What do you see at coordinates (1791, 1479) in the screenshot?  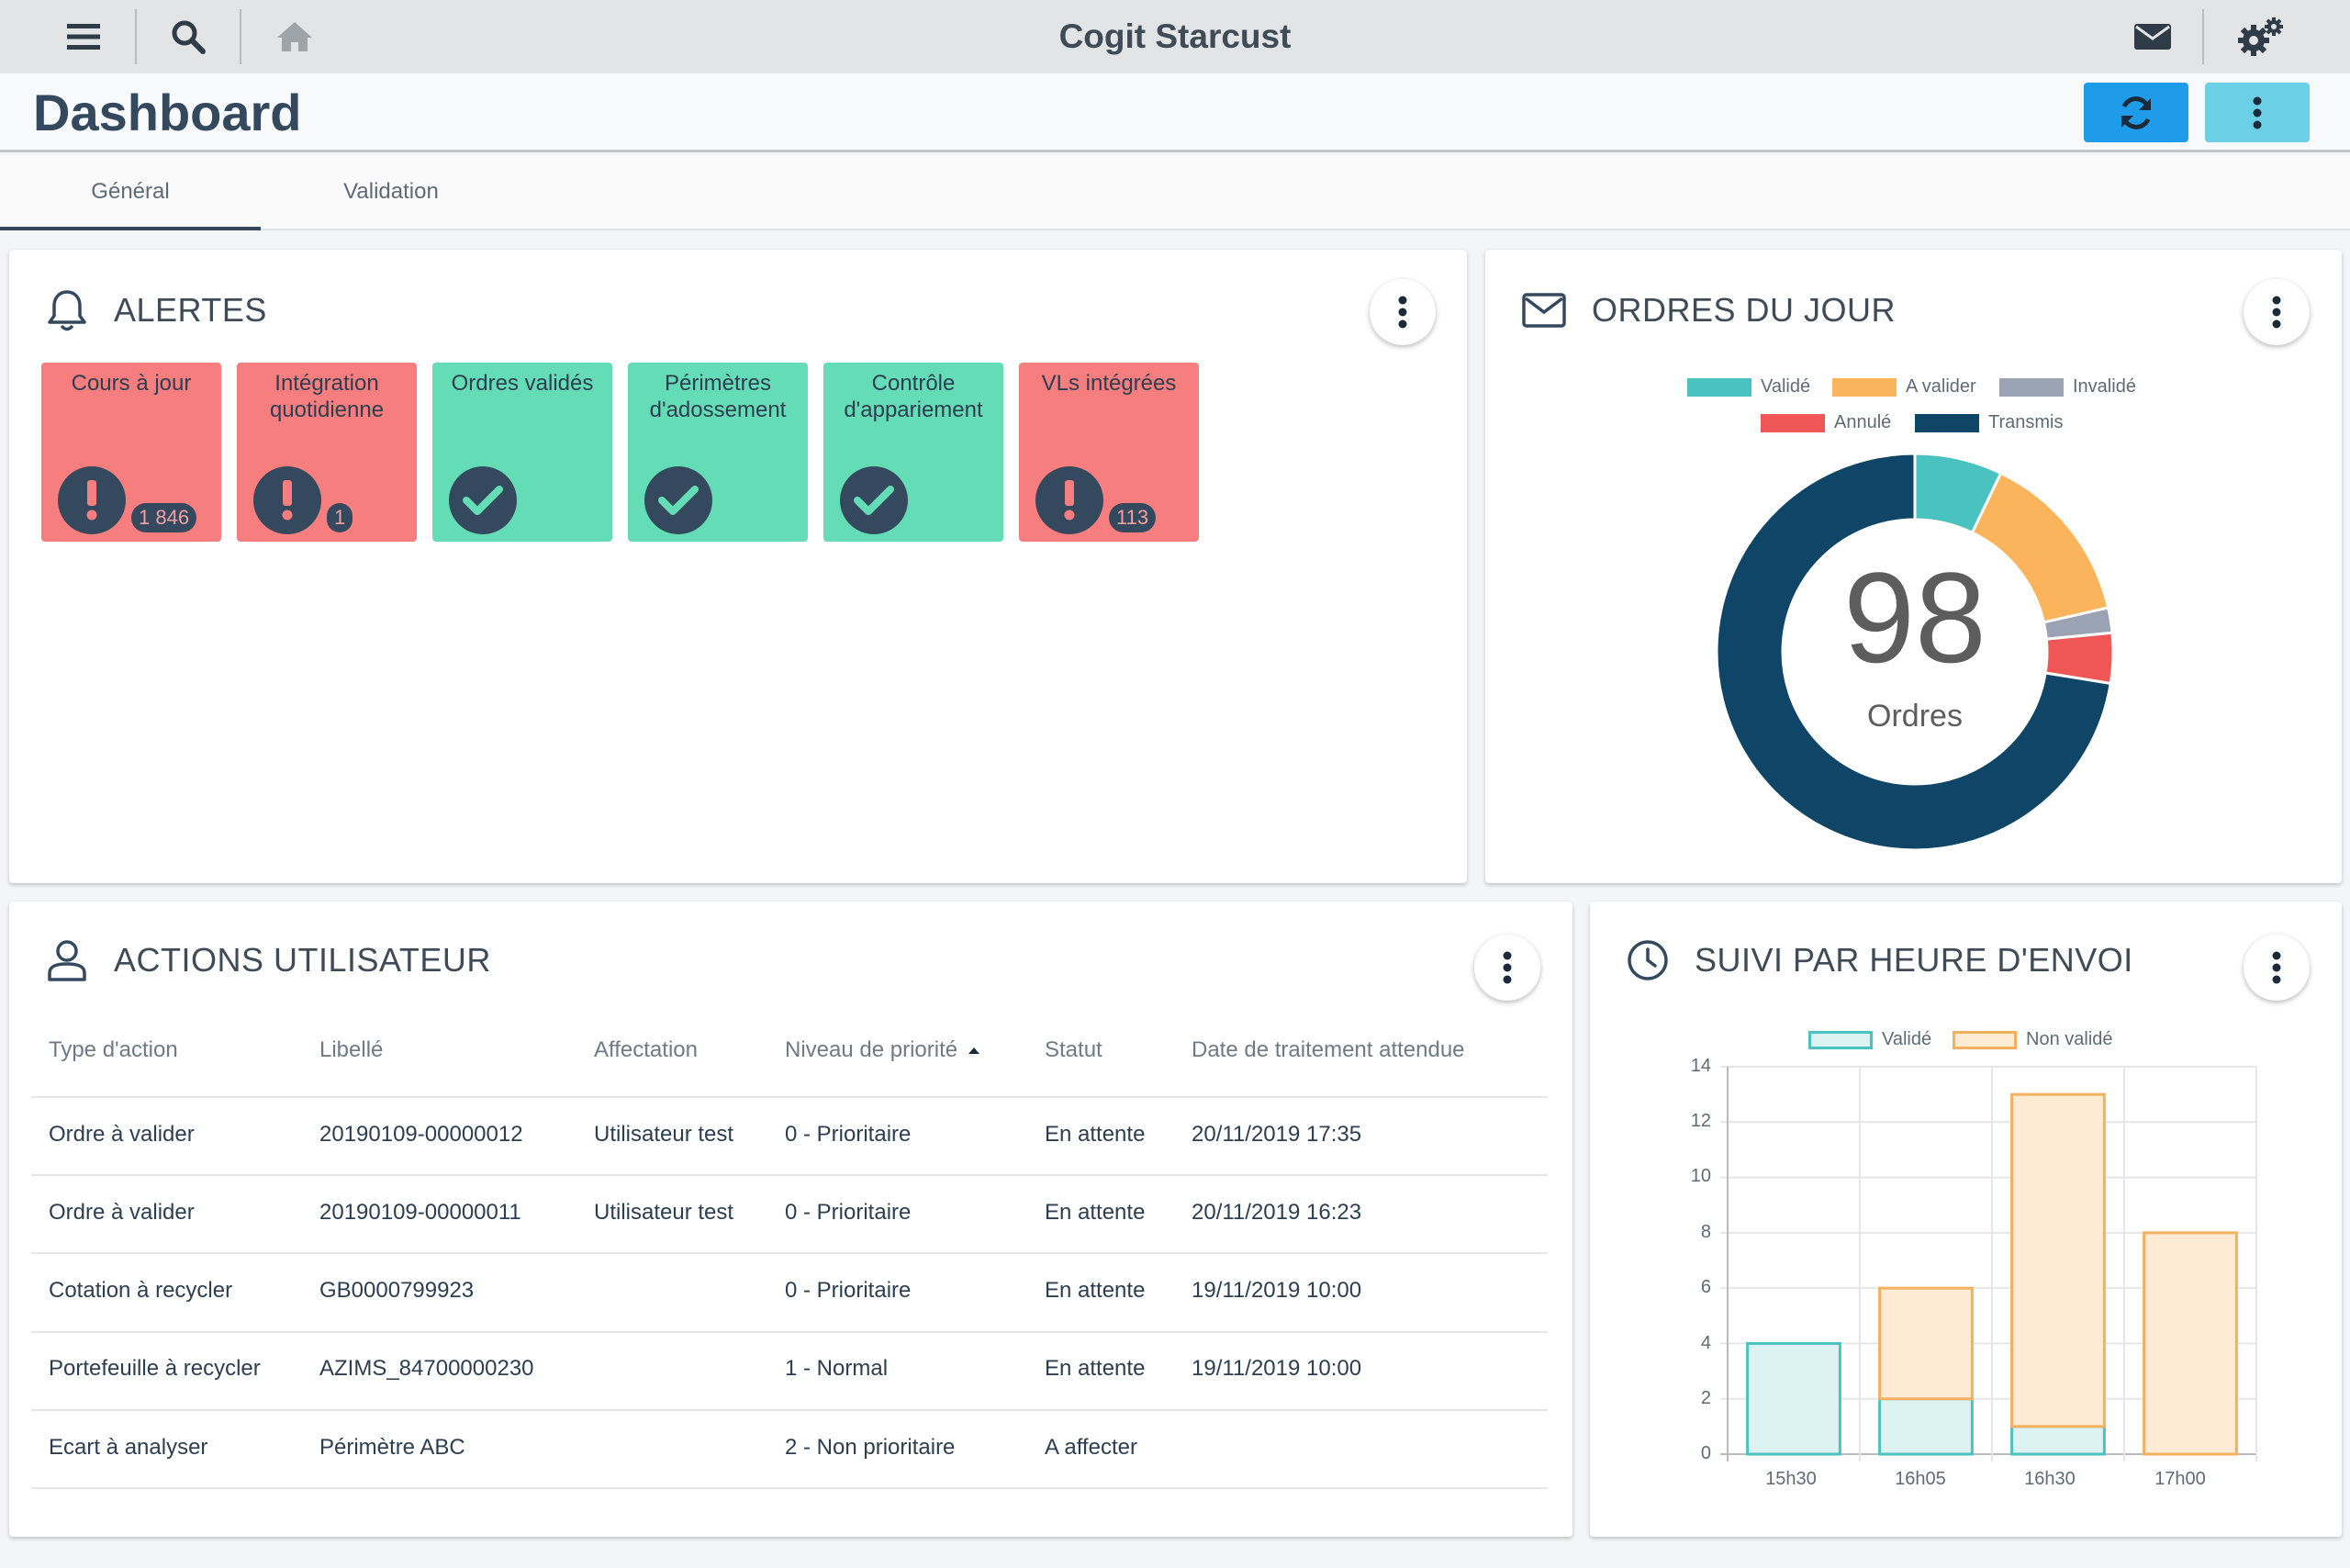 I see `x-tick-label: 15h30` at bounding box center [1791, 1479].